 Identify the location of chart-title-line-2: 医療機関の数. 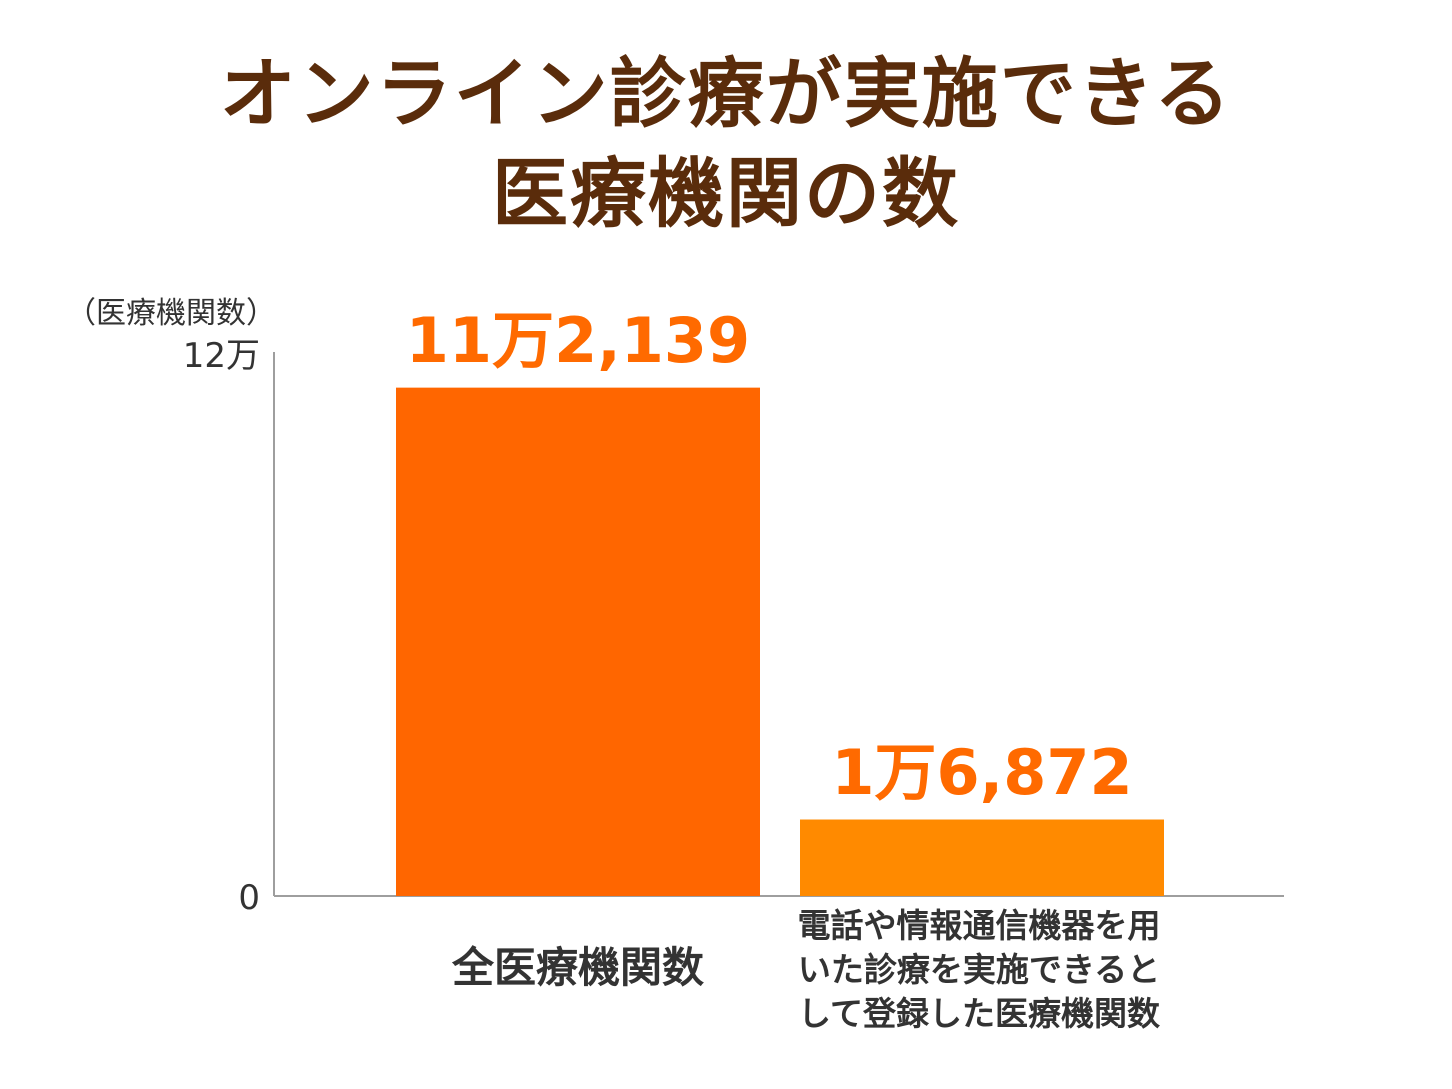
(726, 193).